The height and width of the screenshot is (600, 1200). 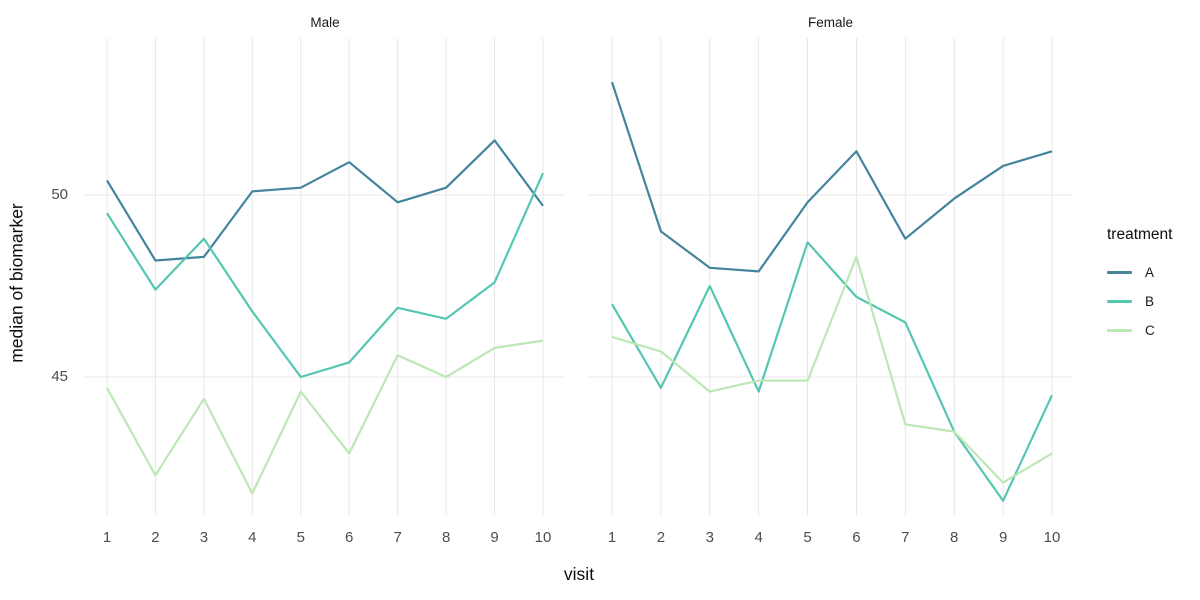 What do you see at coordinates (59, 376) in the screenshot?
I see `y-tick-label: 45` at bounding box center [59, 376].